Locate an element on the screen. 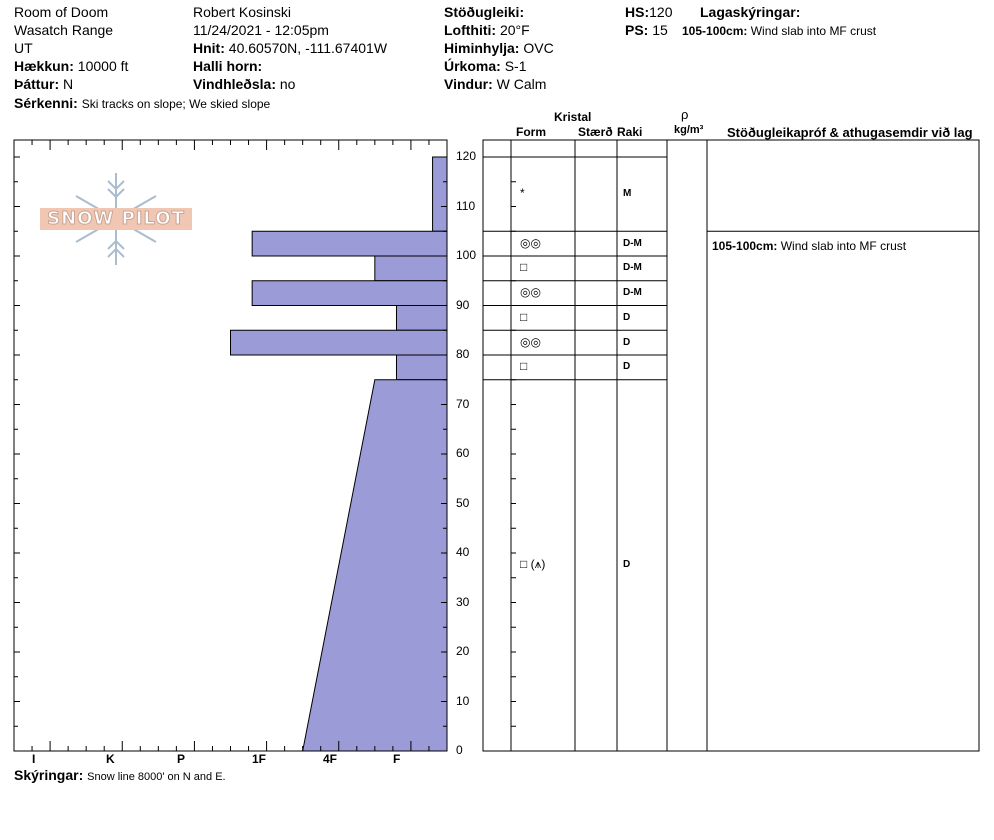 The image size is (994, 840). grain-form-symbol: □ (⩚) is located at coordinates (533, 564).